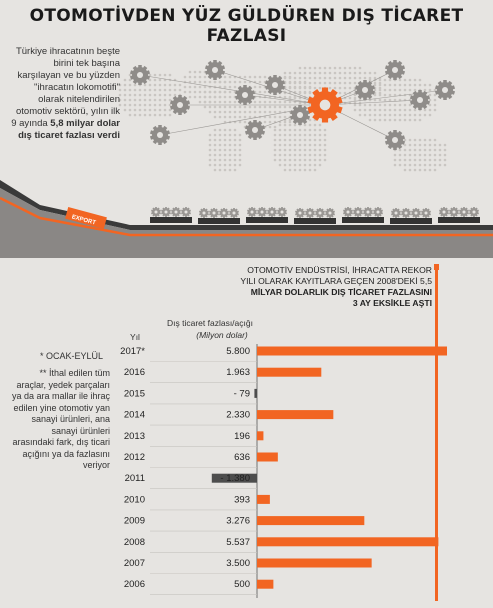  I want to click on callout-line: OTOMOTİV ENDÜSTRİSİ, İHRACATTA REKOR, so click(339, 270).